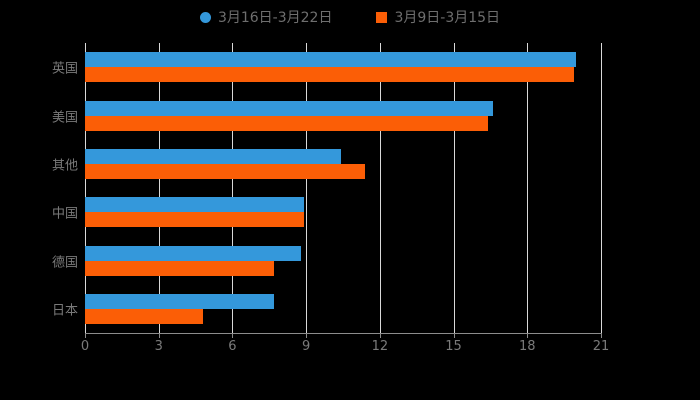 This screenshot has width=700, height=400. I want to click on x-axis-label: 18, so click(527, 346).